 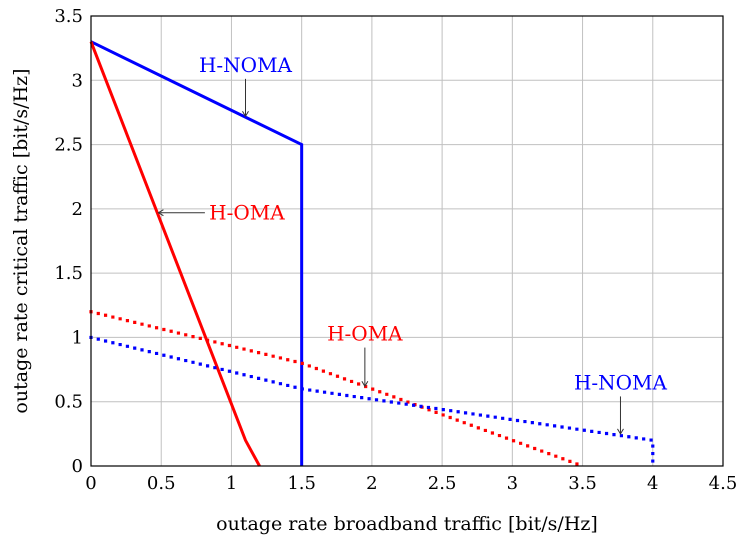 What do you see at coordinates (442, 483) in the screenshot?
I see `x-tick-label: 2.5` at bounding box center [442, 483].